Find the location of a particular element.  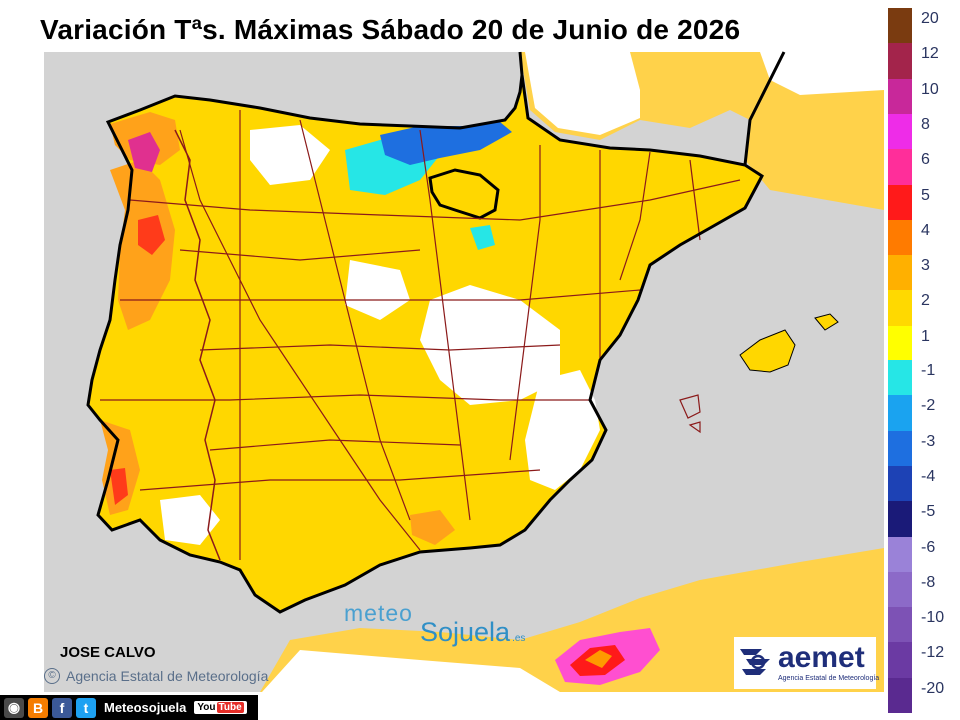

white-zone-southwest is located at coordinates (190, 520).